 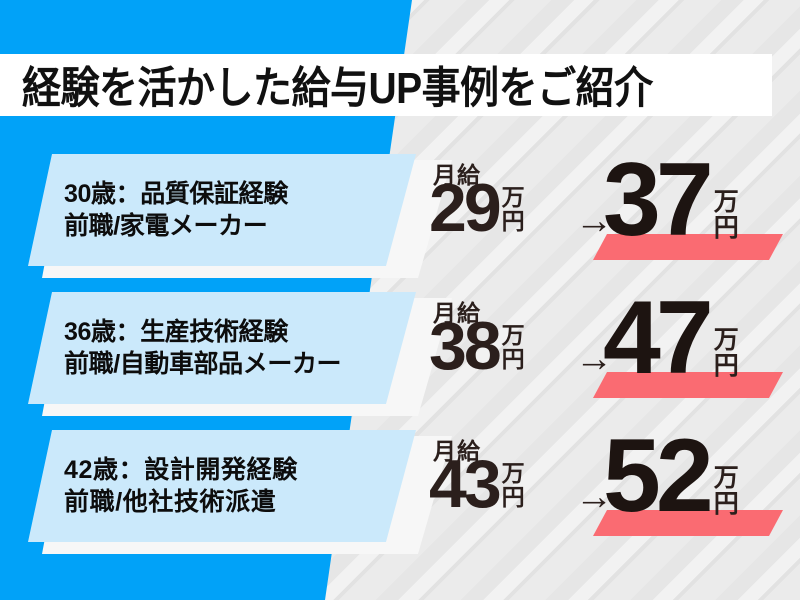 I want to click on salary-before-group: 29 万 円, so click(x=477, y=208).